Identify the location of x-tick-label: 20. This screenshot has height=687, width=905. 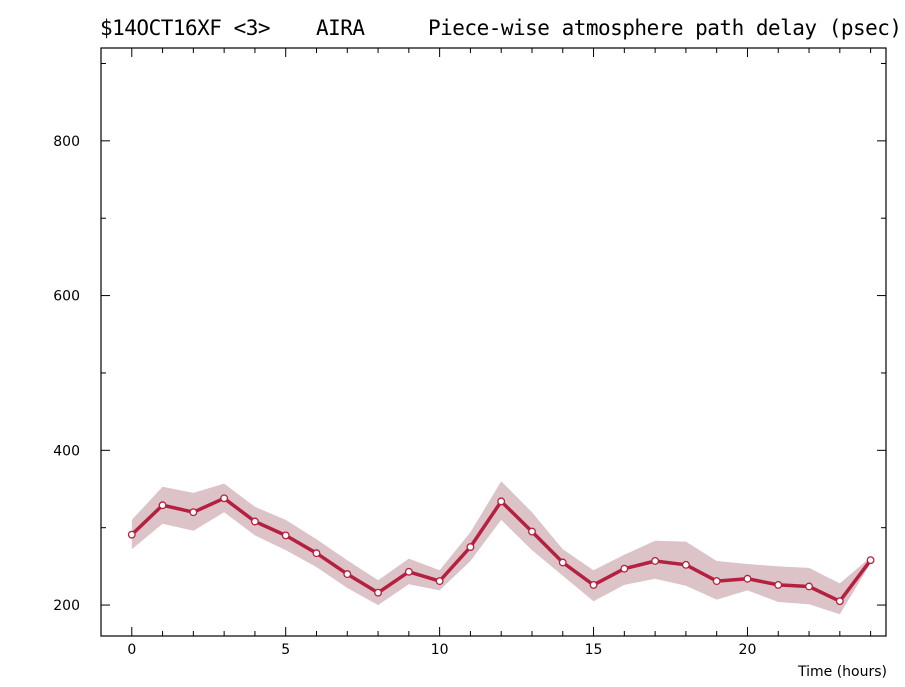
(748, 650).